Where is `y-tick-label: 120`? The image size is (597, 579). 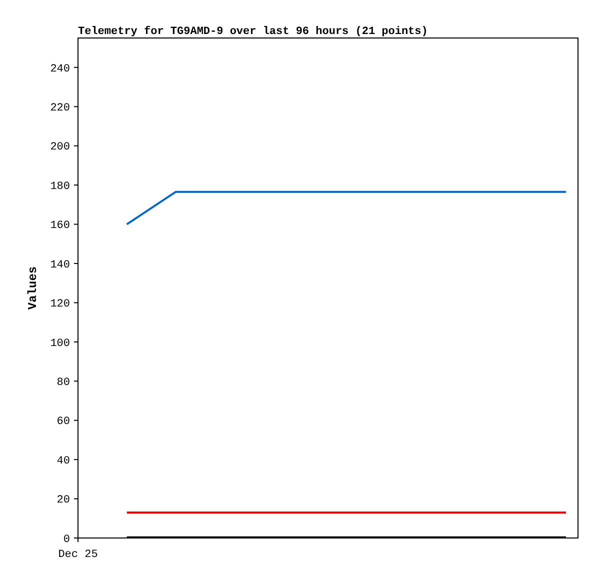
y-tick-label: 120 is located at coordinates (60, 304).